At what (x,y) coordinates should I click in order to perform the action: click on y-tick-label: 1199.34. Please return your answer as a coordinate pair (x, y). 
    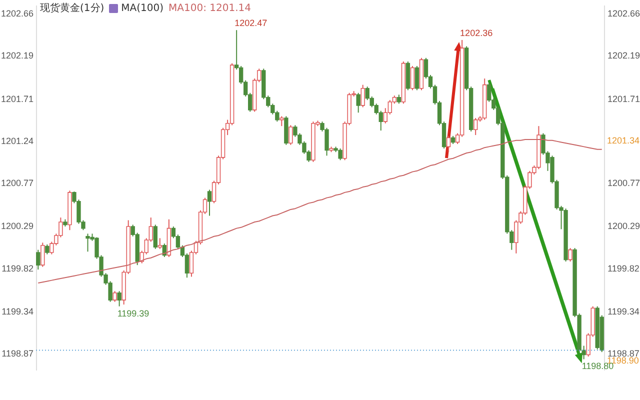
    Looking at the image, I should click on (18, 311).